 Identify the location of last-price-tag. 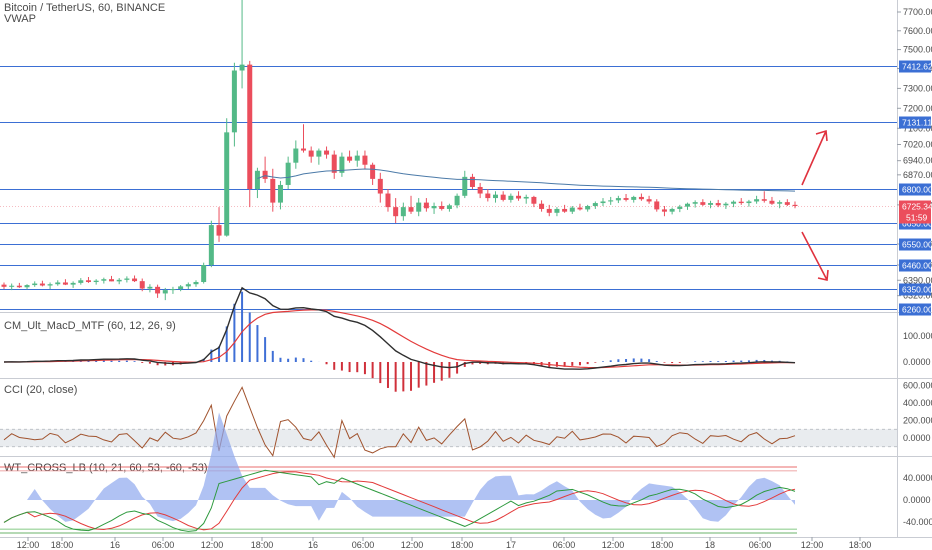
(915, 212).